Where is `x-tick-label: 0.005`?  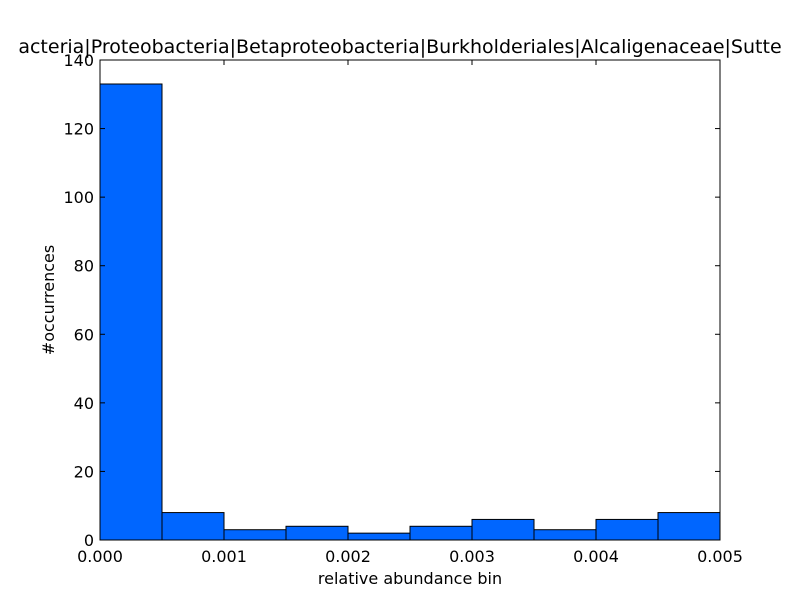
x-tick-label: 0.005 is located at coordinates (720, 556).